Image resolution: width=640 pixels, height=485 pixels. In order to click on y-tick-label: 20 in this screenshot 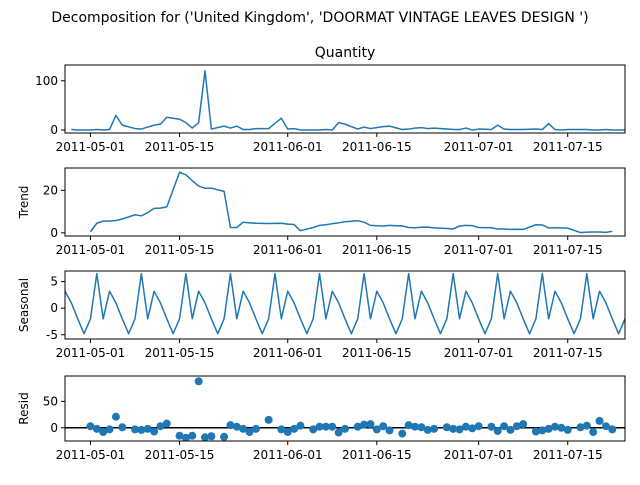, I will do `click(50, 190)`.